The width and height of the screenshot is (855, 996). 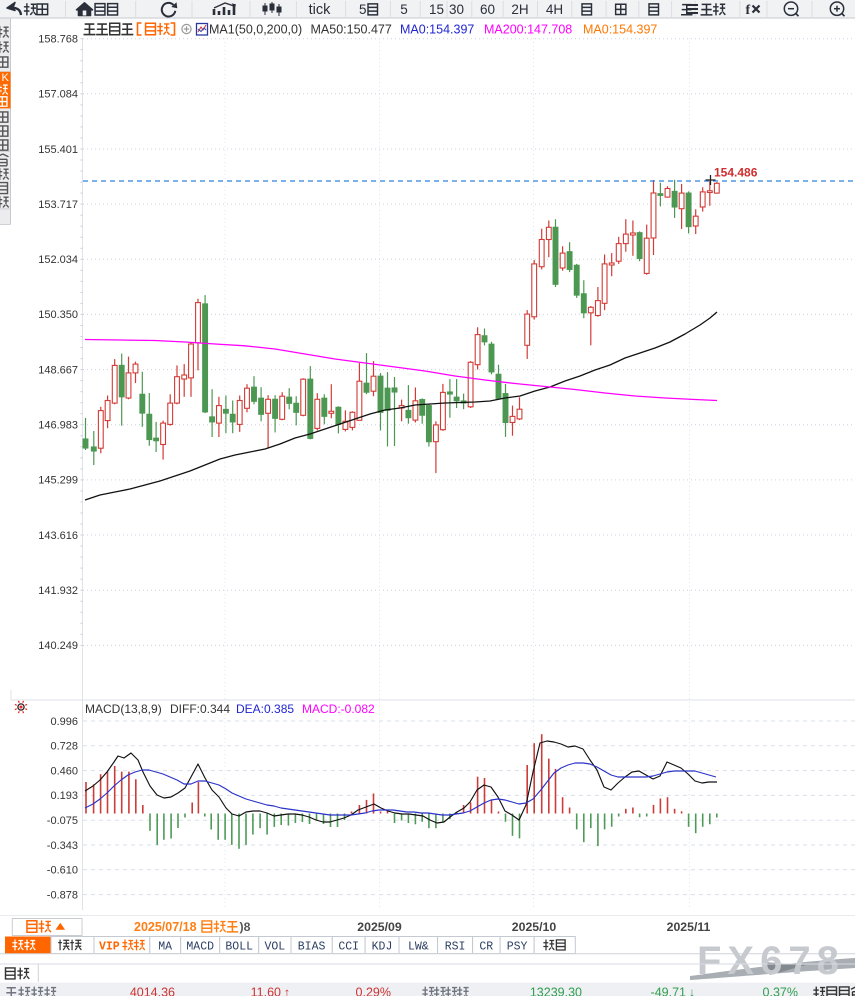 I want to click on svg-text: 2H, so click(x=519, y=9).